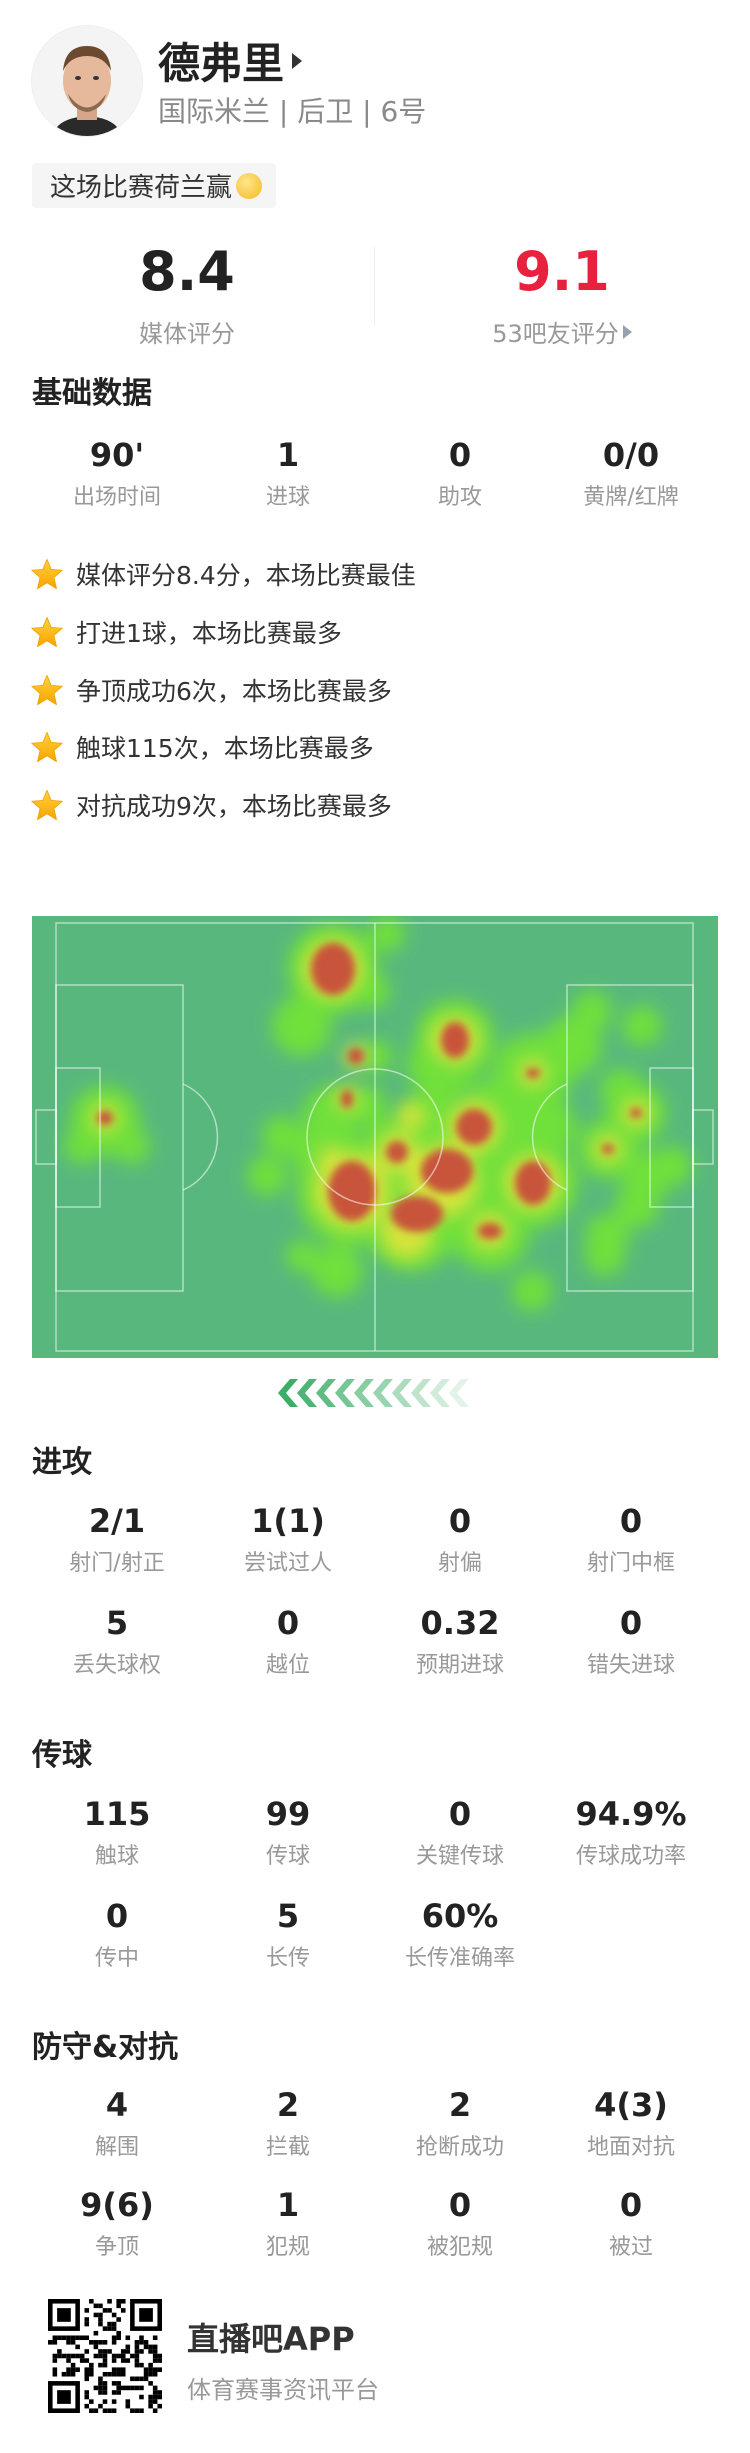  What do you see at coordinates (631, 1540) in the screenshot?
I see `stat-attack: 0 射门中框` at bounding box center [631, 1540].